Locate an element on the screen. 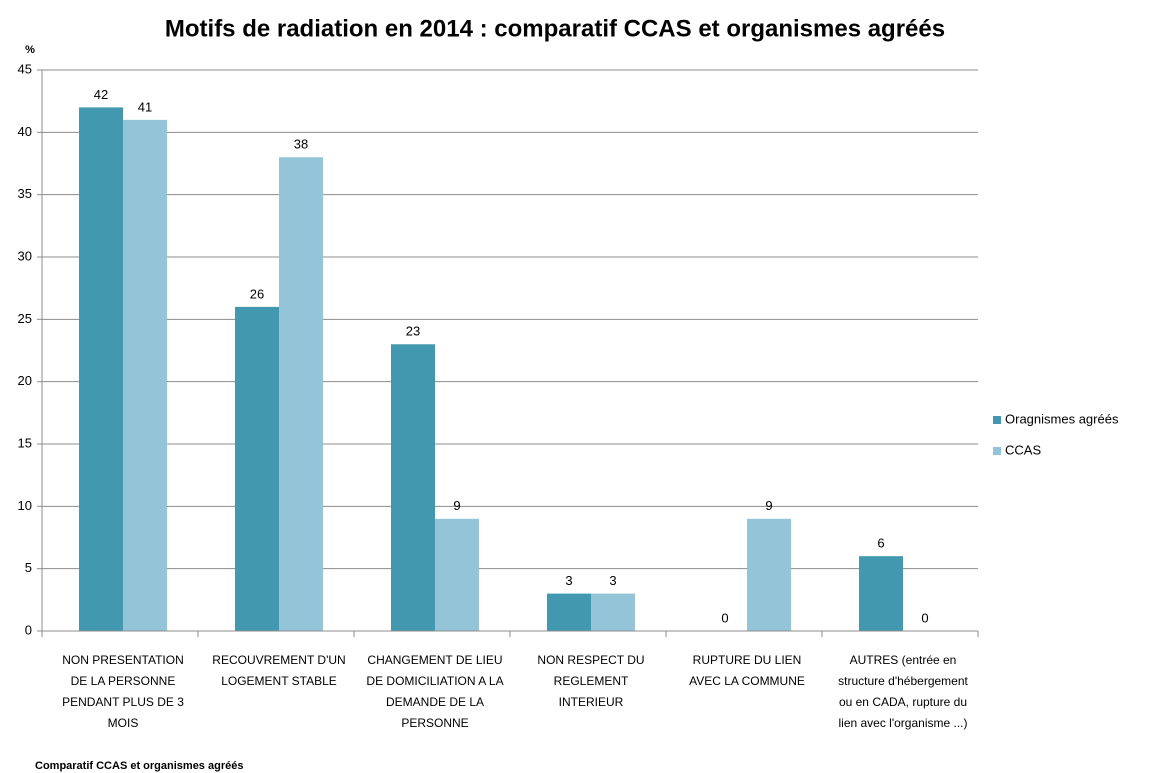 This screenshot has width=1150, height=773. footnote: Comparatif CCAS et organismes agréés is located at coordinates (139, 766).